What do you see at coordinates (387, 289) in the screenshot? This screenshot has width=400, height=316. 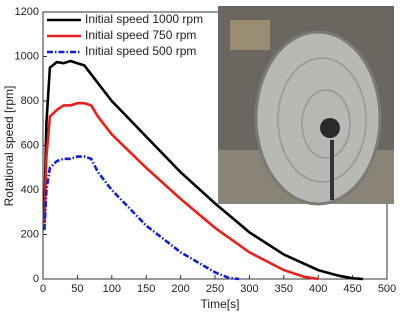 I see `x-tick-label: 500` at bounding box center [387, 289].